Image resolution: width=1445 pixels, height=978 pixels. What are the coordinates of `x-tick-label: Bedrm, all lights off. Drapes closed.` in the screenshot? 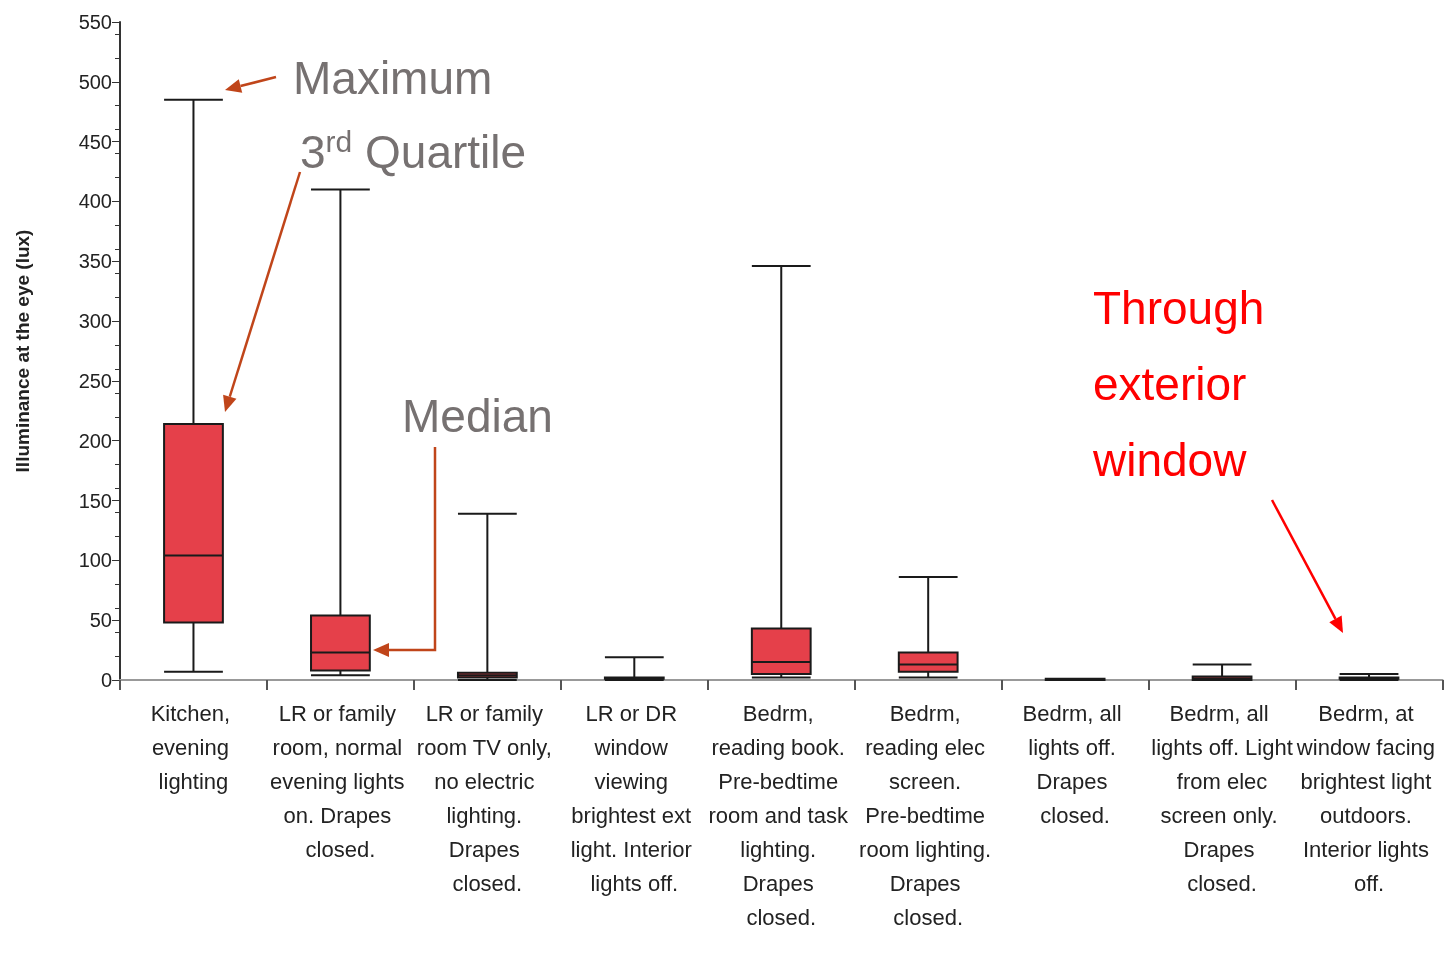 It's located at (1075, 764).